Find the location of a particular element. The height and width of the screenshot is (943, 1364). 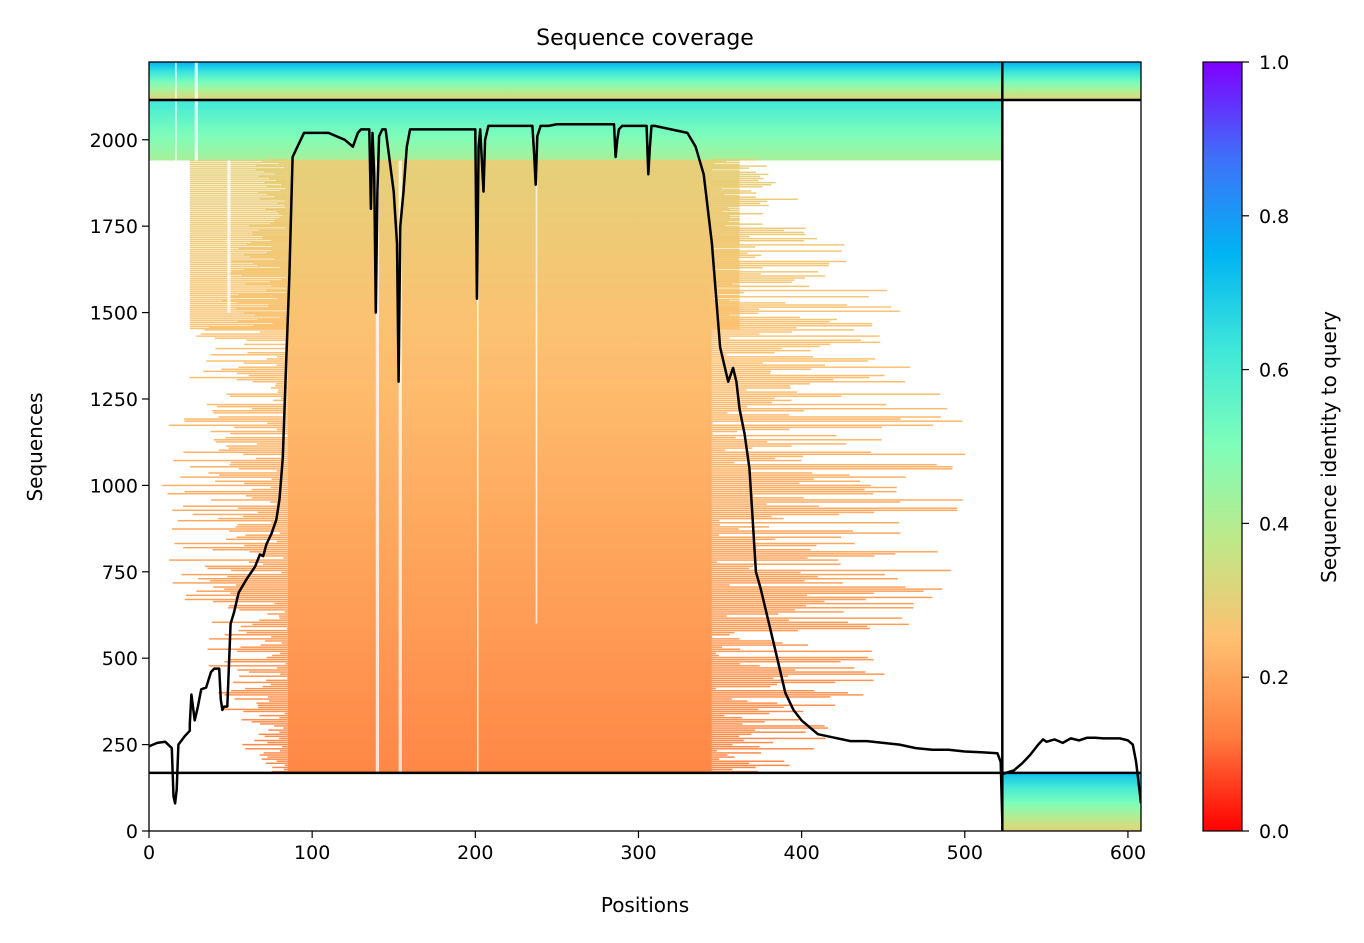

colorbar-tick-label: 0.0 is located at coordinates (1274, 832).